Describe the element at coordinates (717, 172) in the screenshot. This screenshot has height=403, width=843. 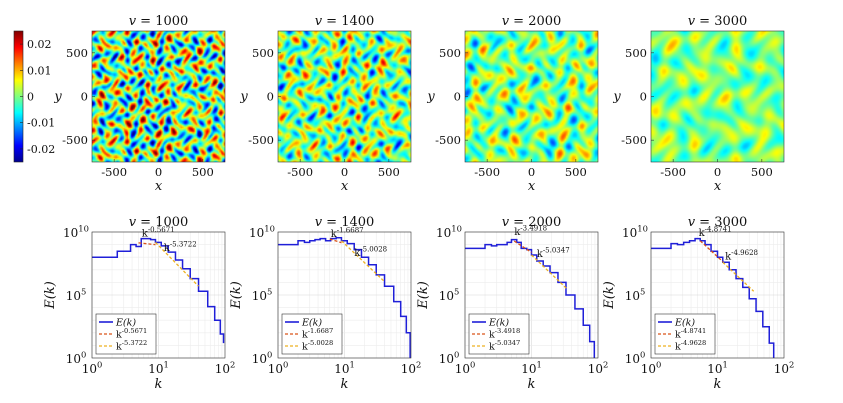
I see `x-tick-label: 0` at that location.